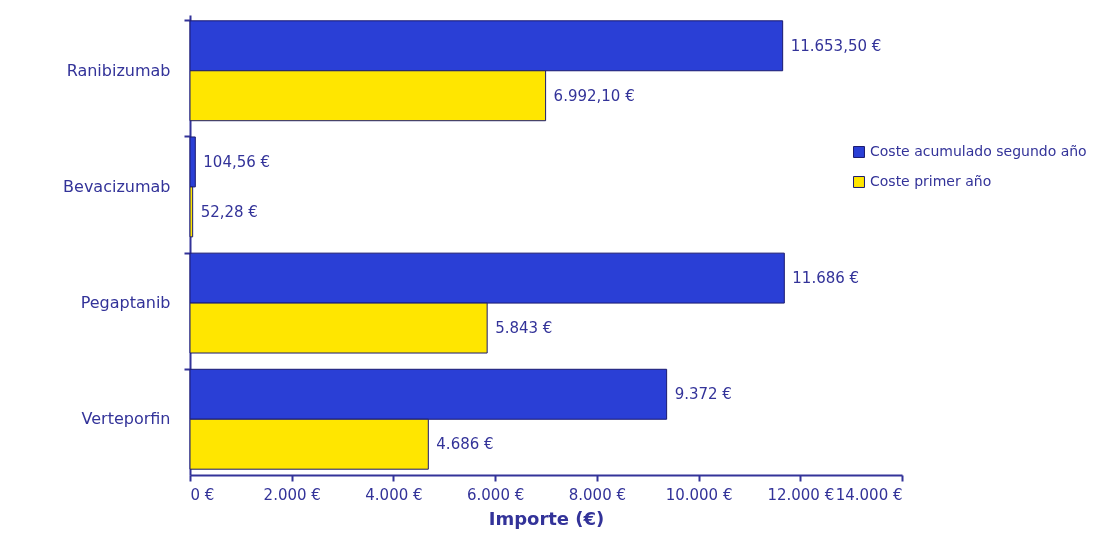 This screenshot has height=544, width=1119. Describe the element at coordinates (836, 45) in the screenshot. I see `data-label: 11.653,50 €` at that location.